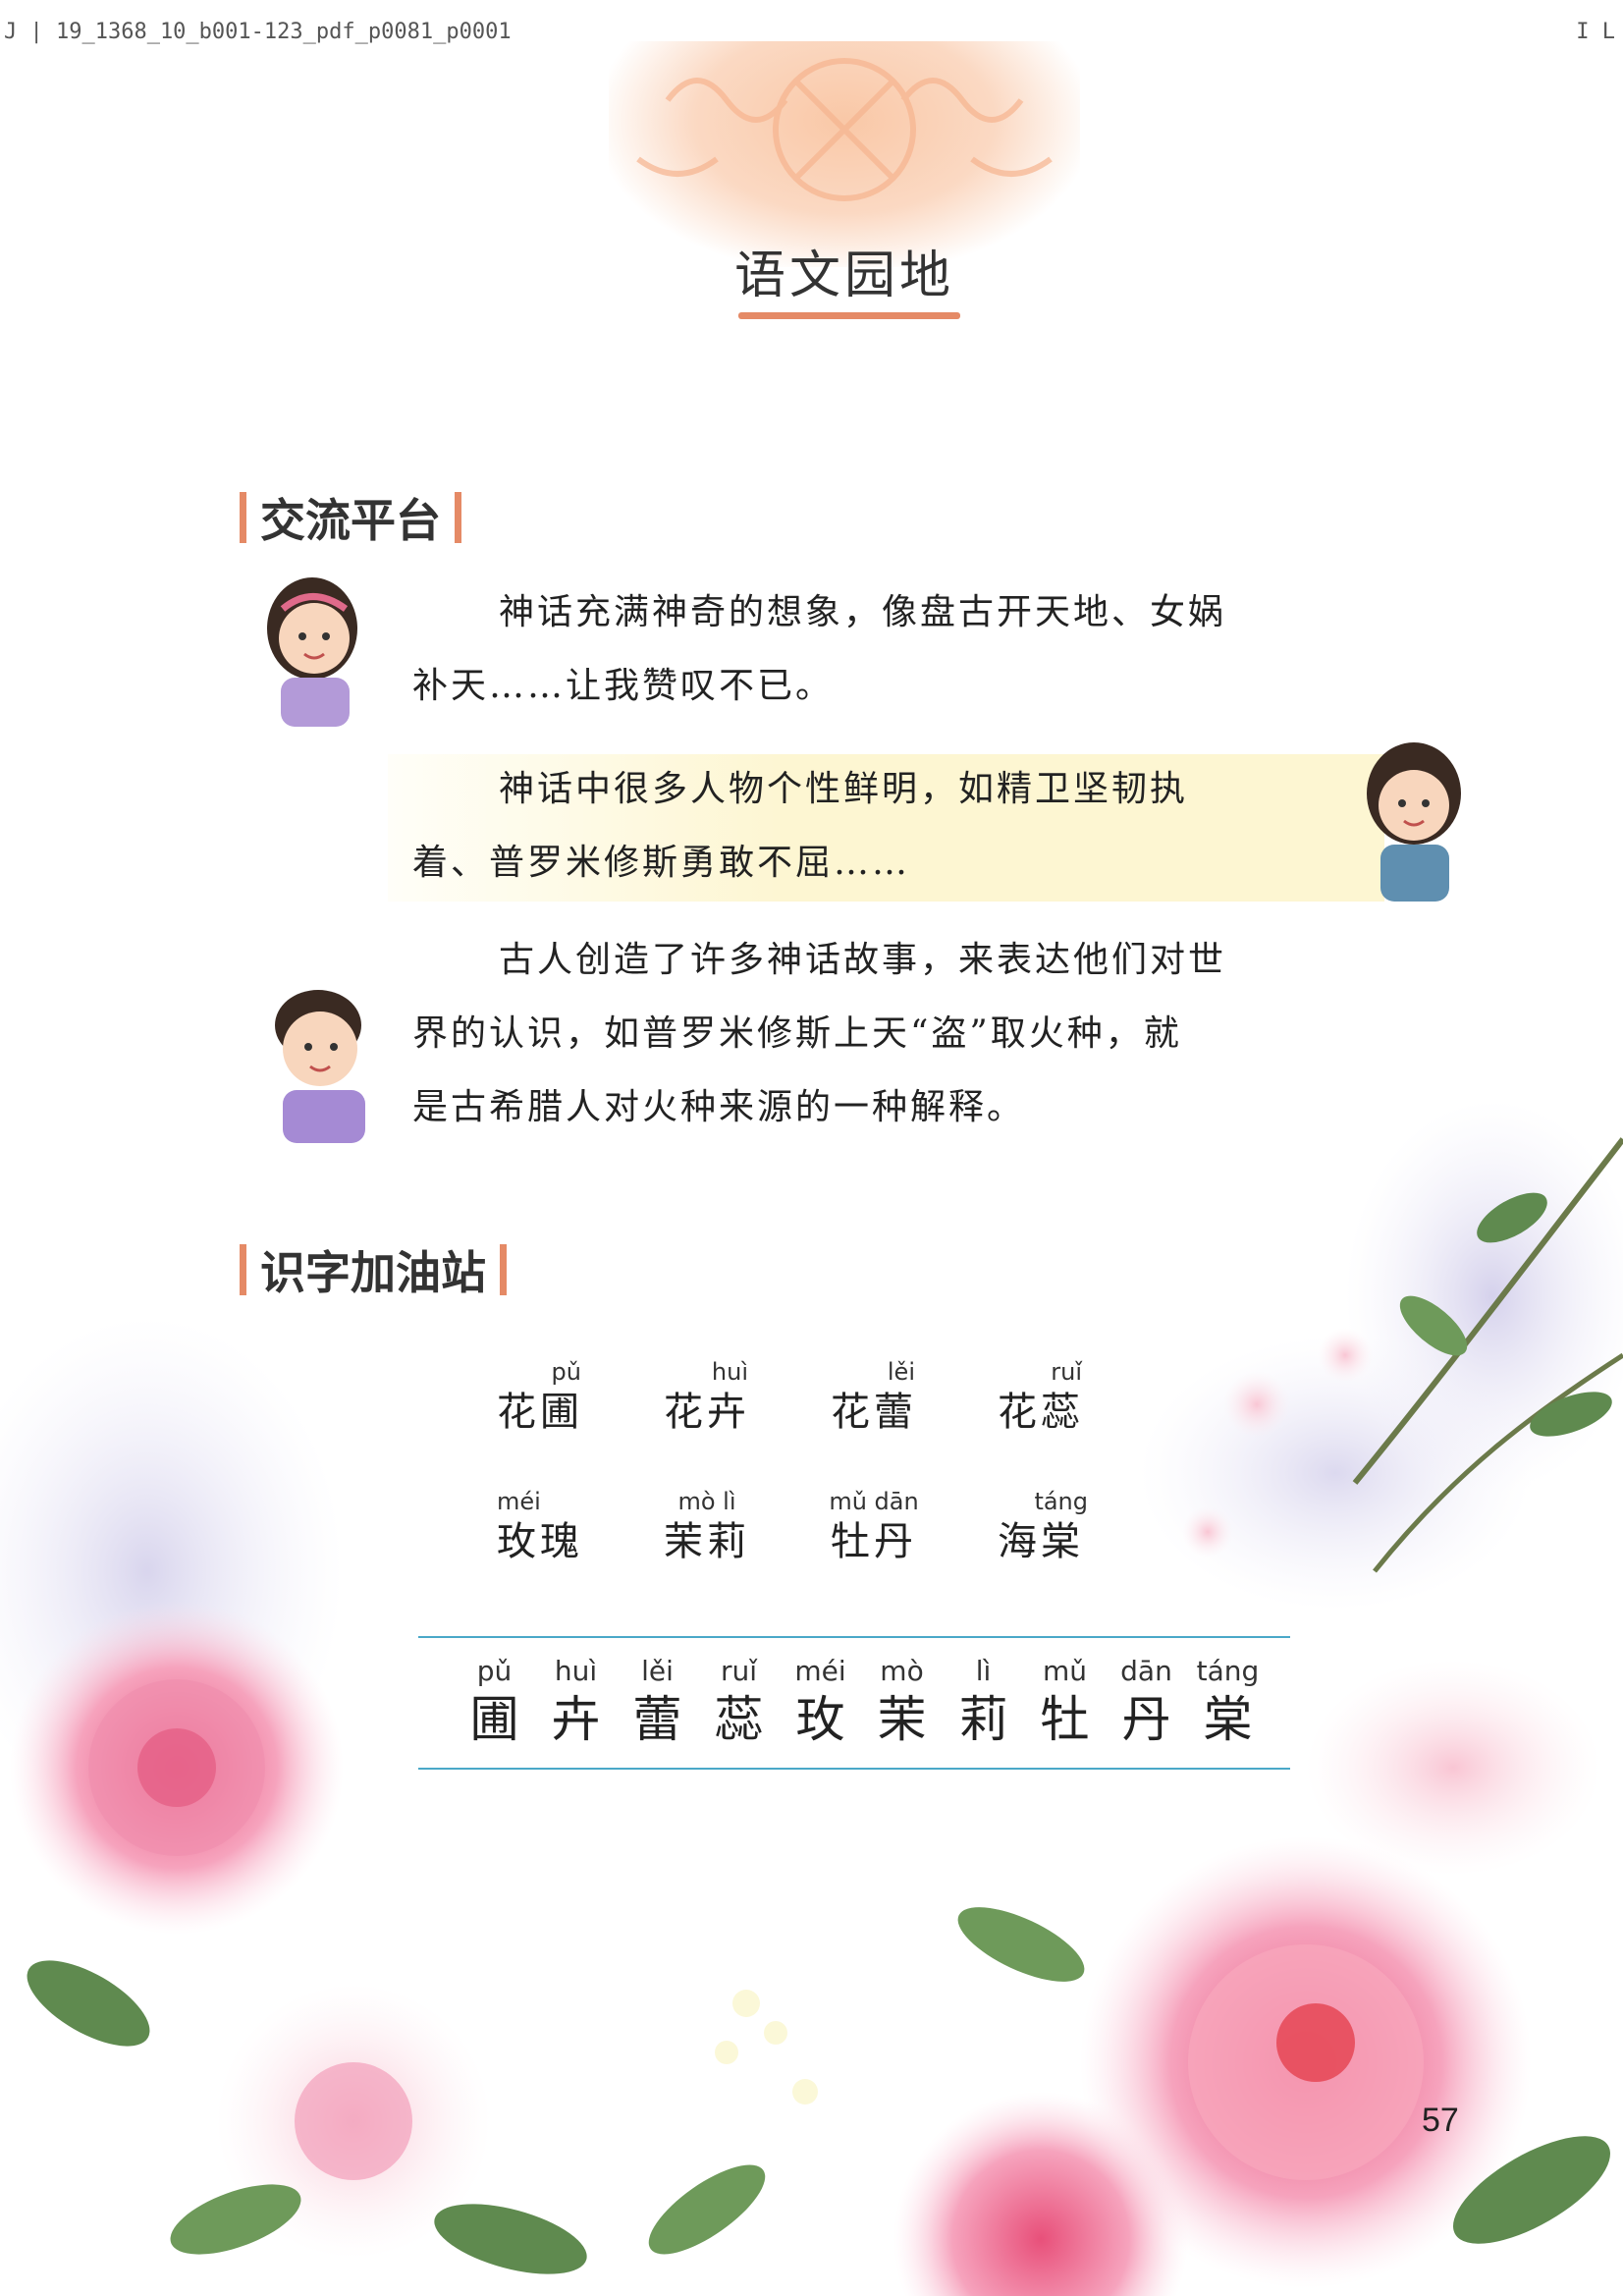  What do you see at coordinates (902, 1719) in the screenshot?
I see `writing-char-hanzi: 茉` at bounding box center [902, 1719].